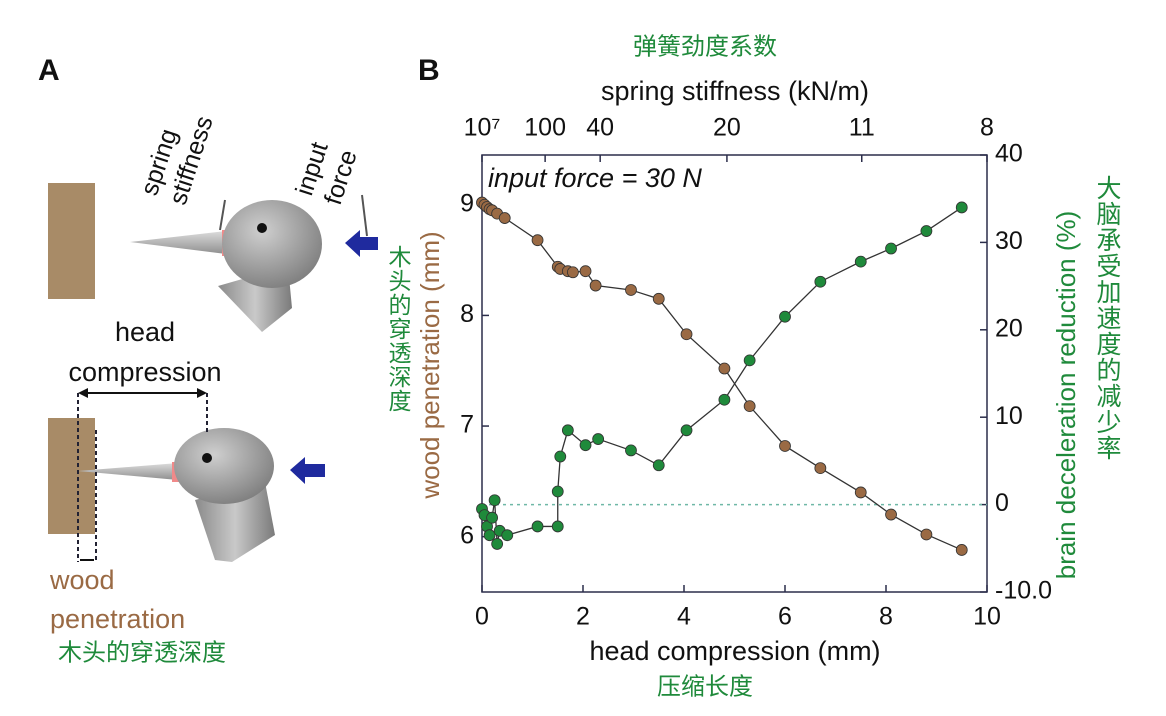  Describe the element at coordinates (705, 46) in the screenshot. I see `x2-label-cn: 弹簧劲度系数` at that location.